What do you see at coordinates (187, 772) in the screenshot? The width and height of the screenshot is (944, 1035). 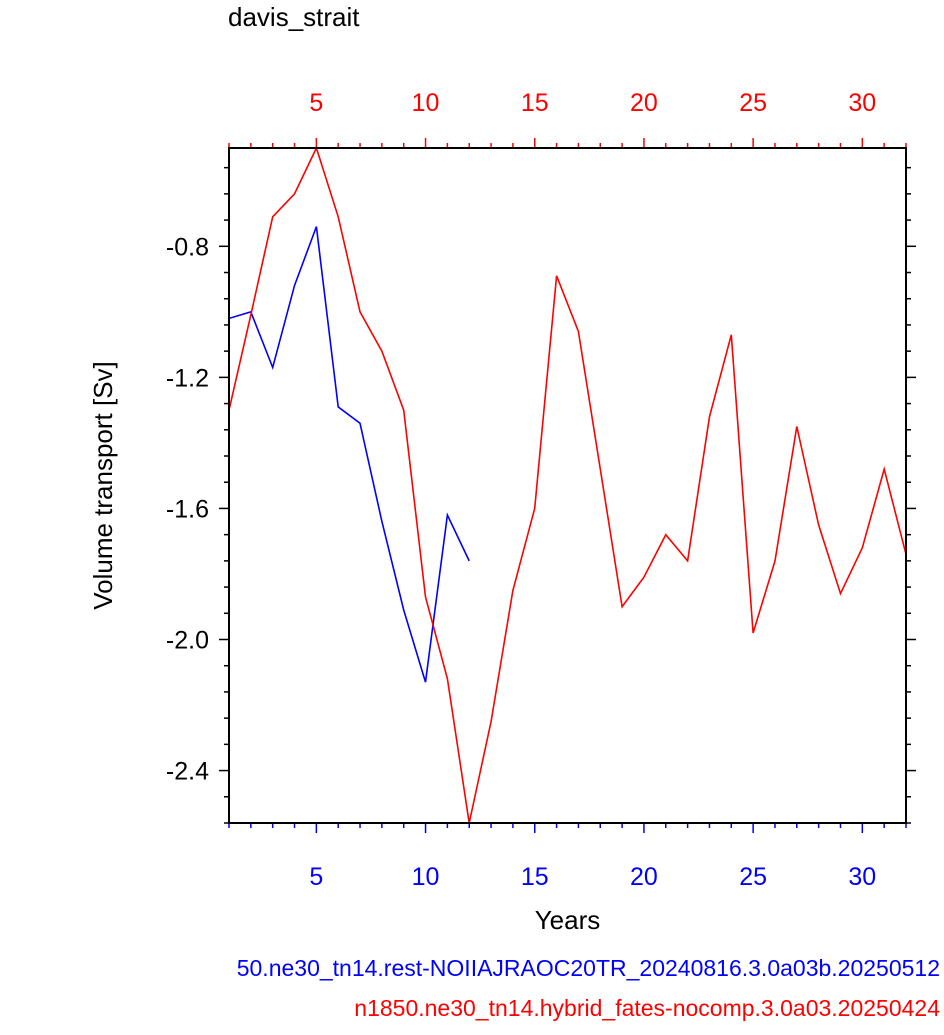 I see `y-tick-label: -2.4` at bounding box center [187, 772].